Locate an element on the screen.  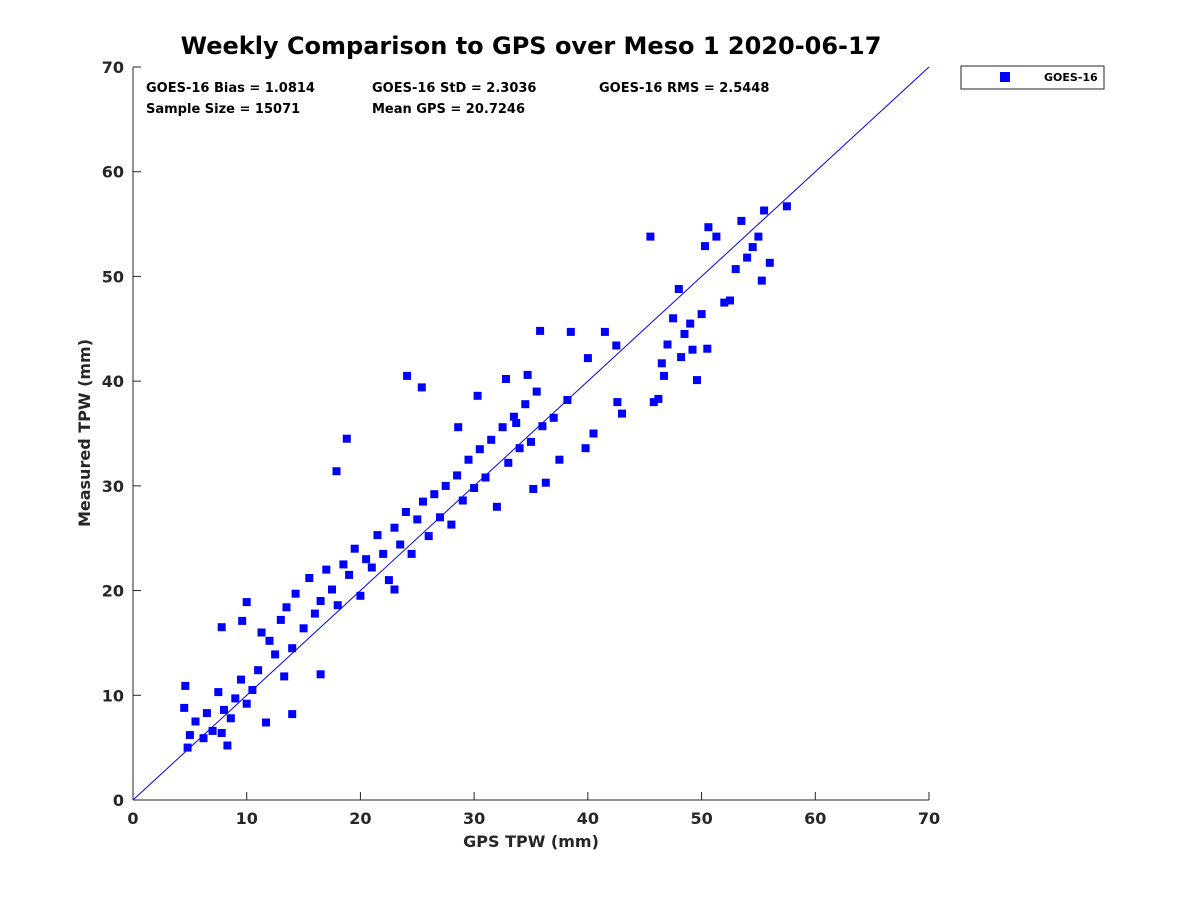
x-tick-label: 0 is located at coordinates (132, 818).